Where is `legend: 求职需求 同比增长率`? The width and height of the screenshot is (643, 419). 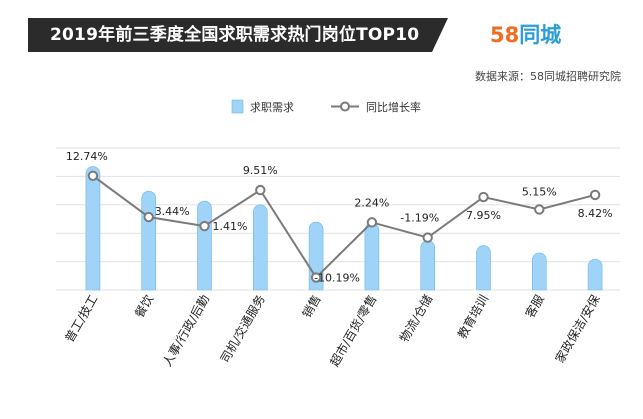
legend: 求职需求 同比增长率 is located at coordinates (326, 106).